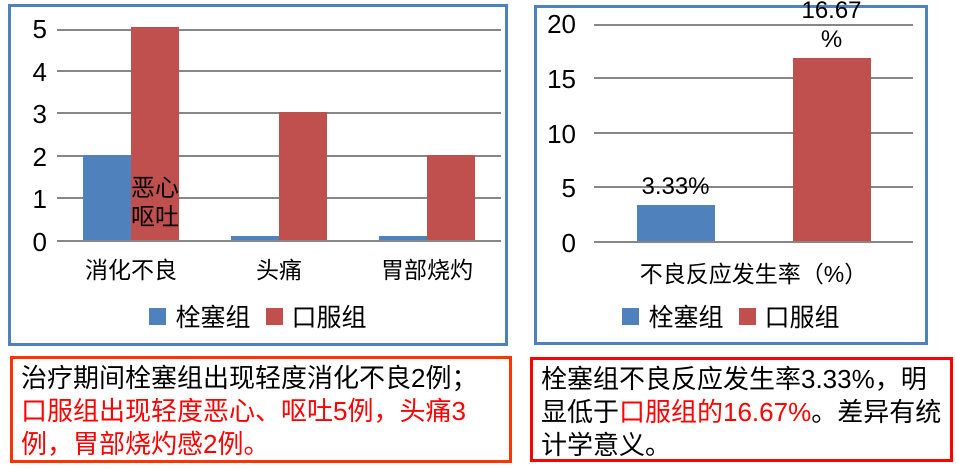  Describe the element at coordinates (255, 237) in the screenshot. I see `bar-栓塞组-头痛` at that location.